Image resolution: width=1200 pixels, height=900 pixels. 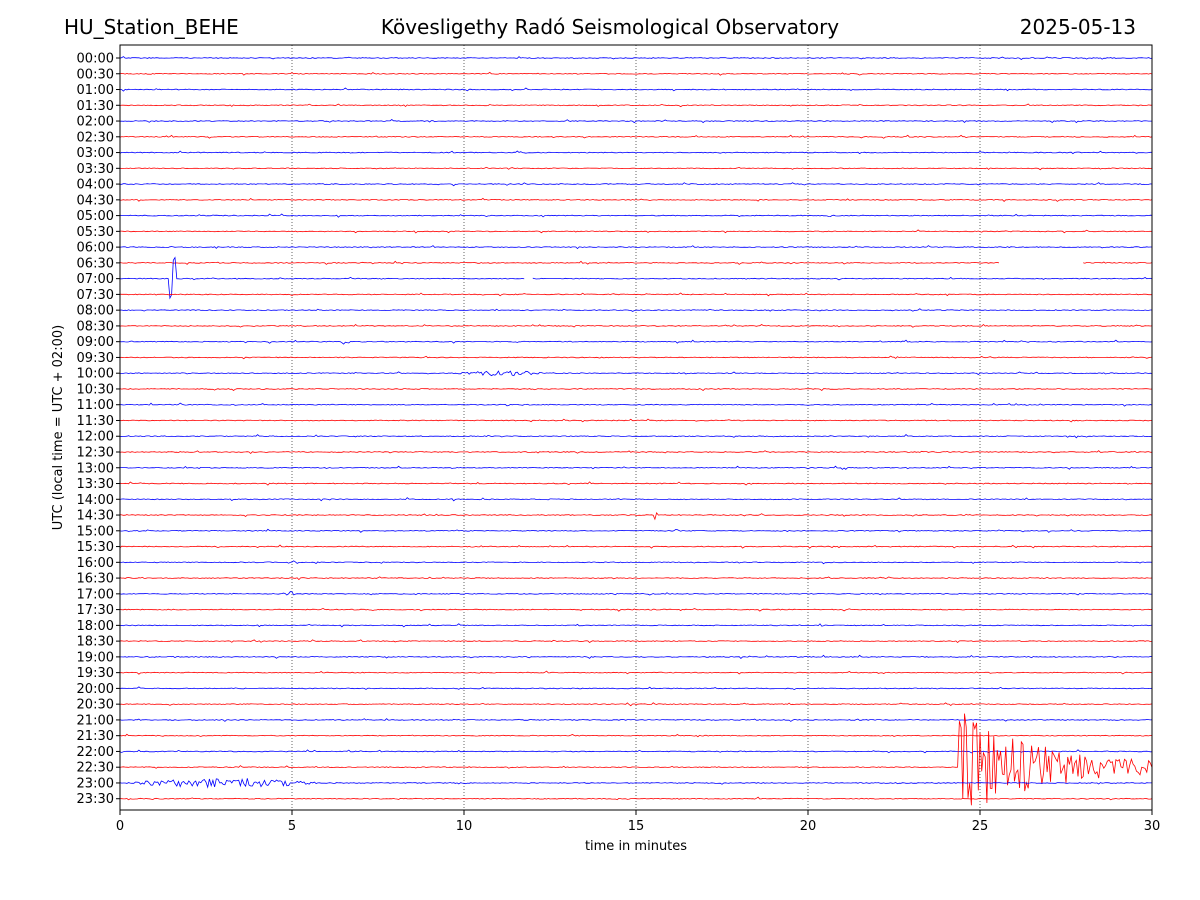 I want to click on trace-time-label: 05:30, so click(x=95, y=232).